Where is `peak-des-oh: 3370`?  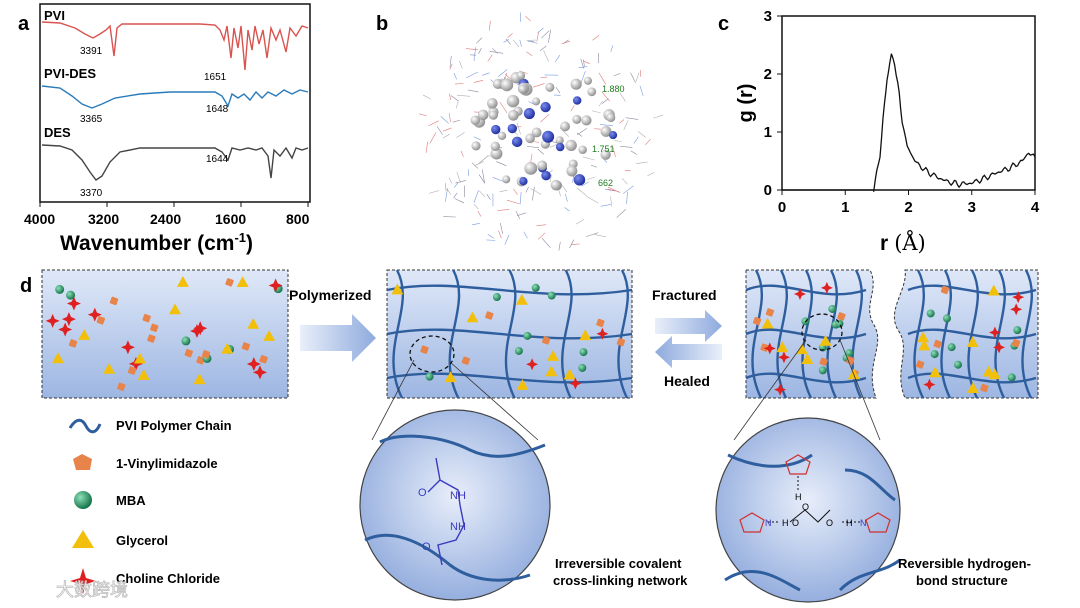
peak-des-oh: 3370 is located at coordinates (91, 193).